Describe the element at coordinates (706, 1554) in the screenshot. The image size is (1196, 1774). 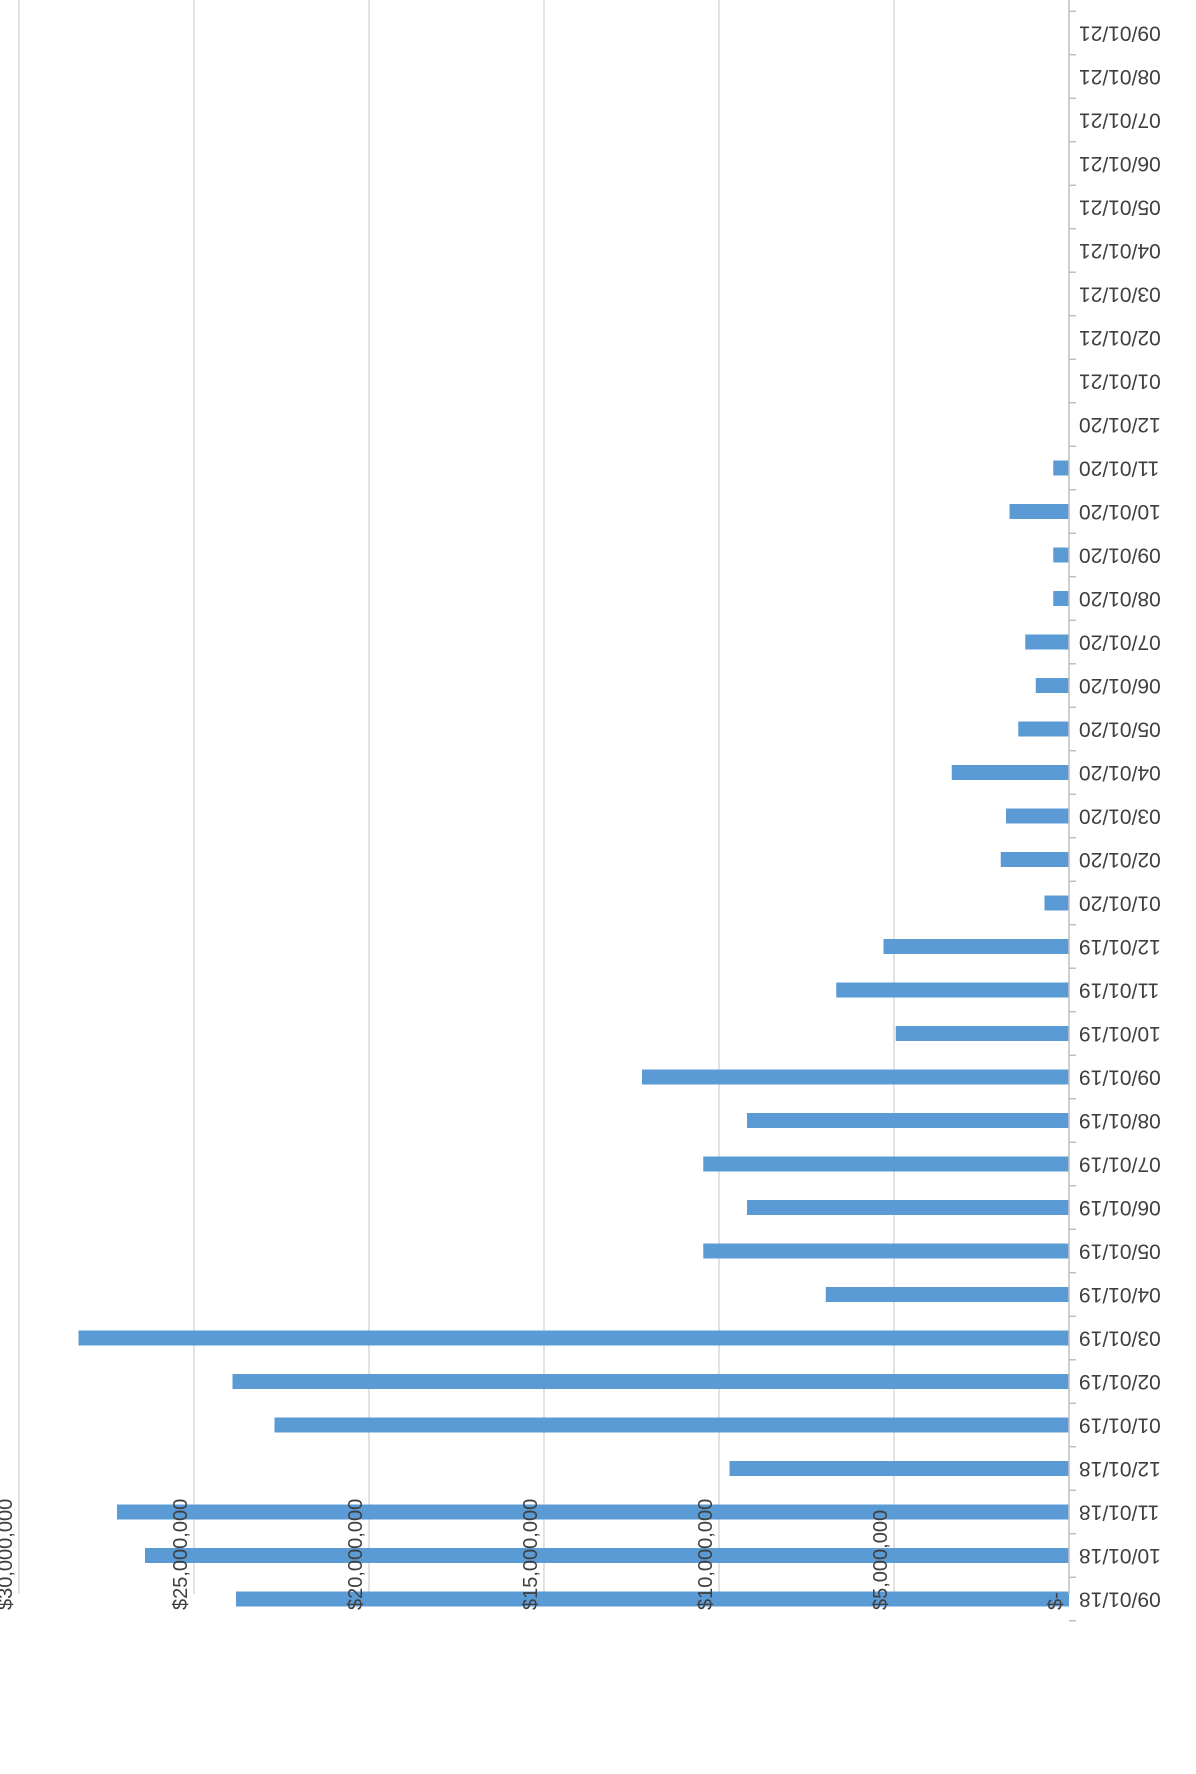
I see `value-tick-label: $10,000,000` at that location.